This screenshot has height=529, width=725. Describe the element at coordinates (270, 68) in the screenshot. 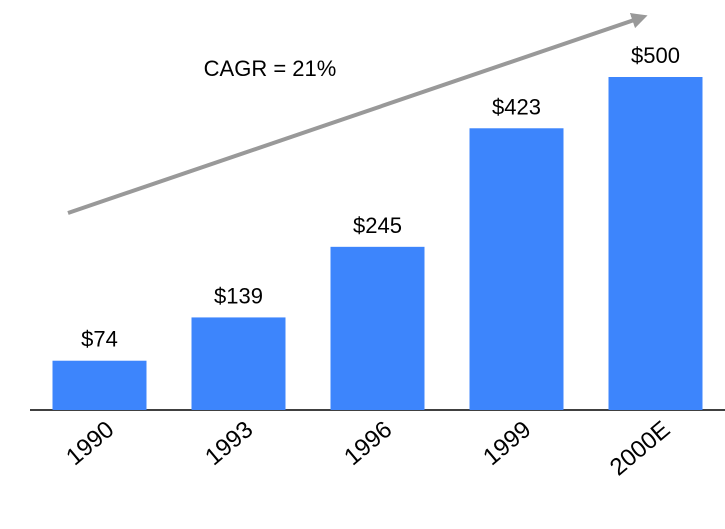

I see `annotation: CAGR = 21%` at that location.